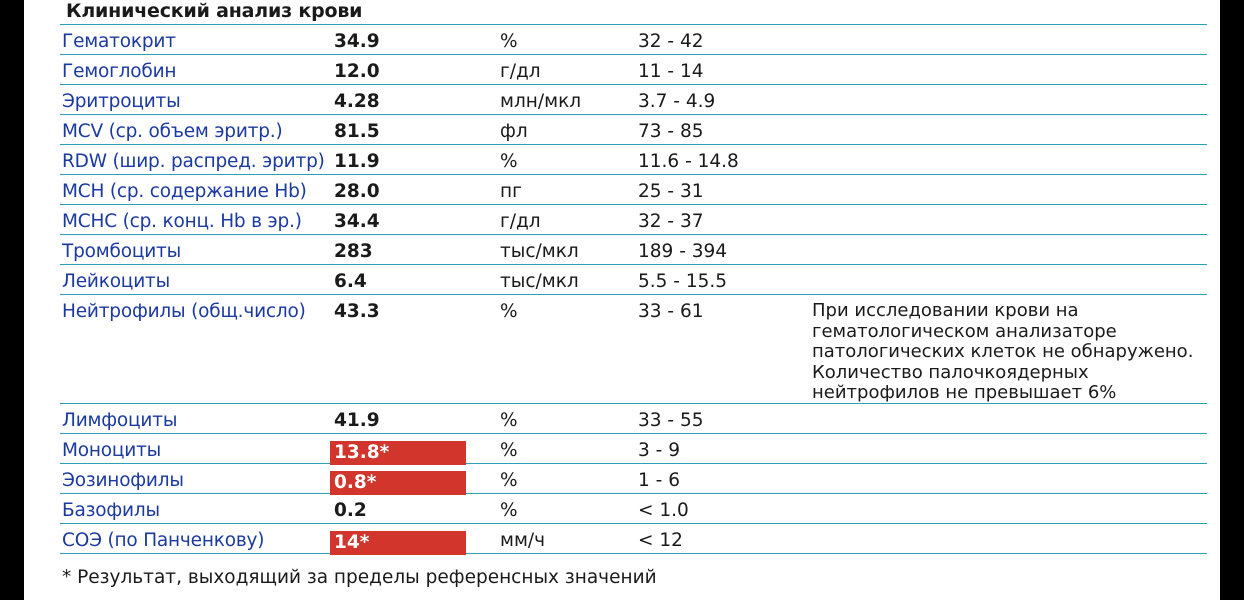  I want to click on reference-range: 32 - 42, so click(671, 41).